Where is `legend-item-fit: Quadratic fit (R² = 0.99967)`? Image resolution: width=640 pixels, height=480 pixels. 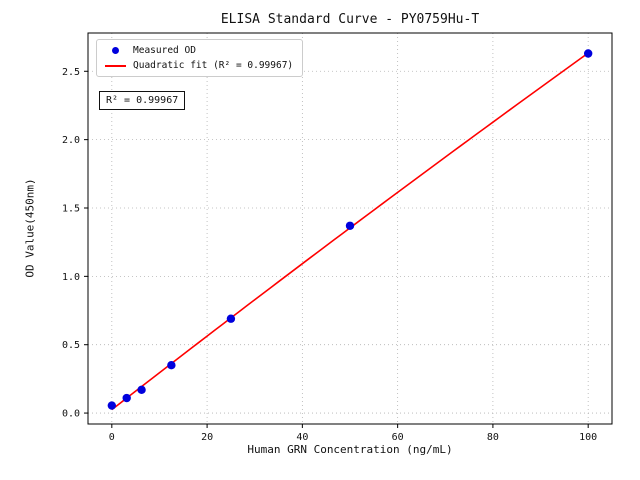
legend-item-fit: Quadratic fit (R² = 0.99967) is located at coordinates (199, 65).